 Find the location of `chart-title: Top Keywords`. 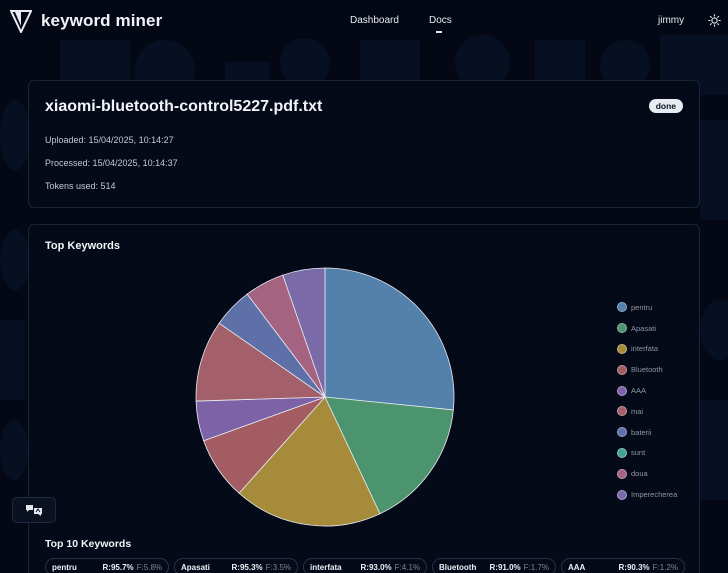

chart-title: Top Keywords is located at coordinates (82, 246).